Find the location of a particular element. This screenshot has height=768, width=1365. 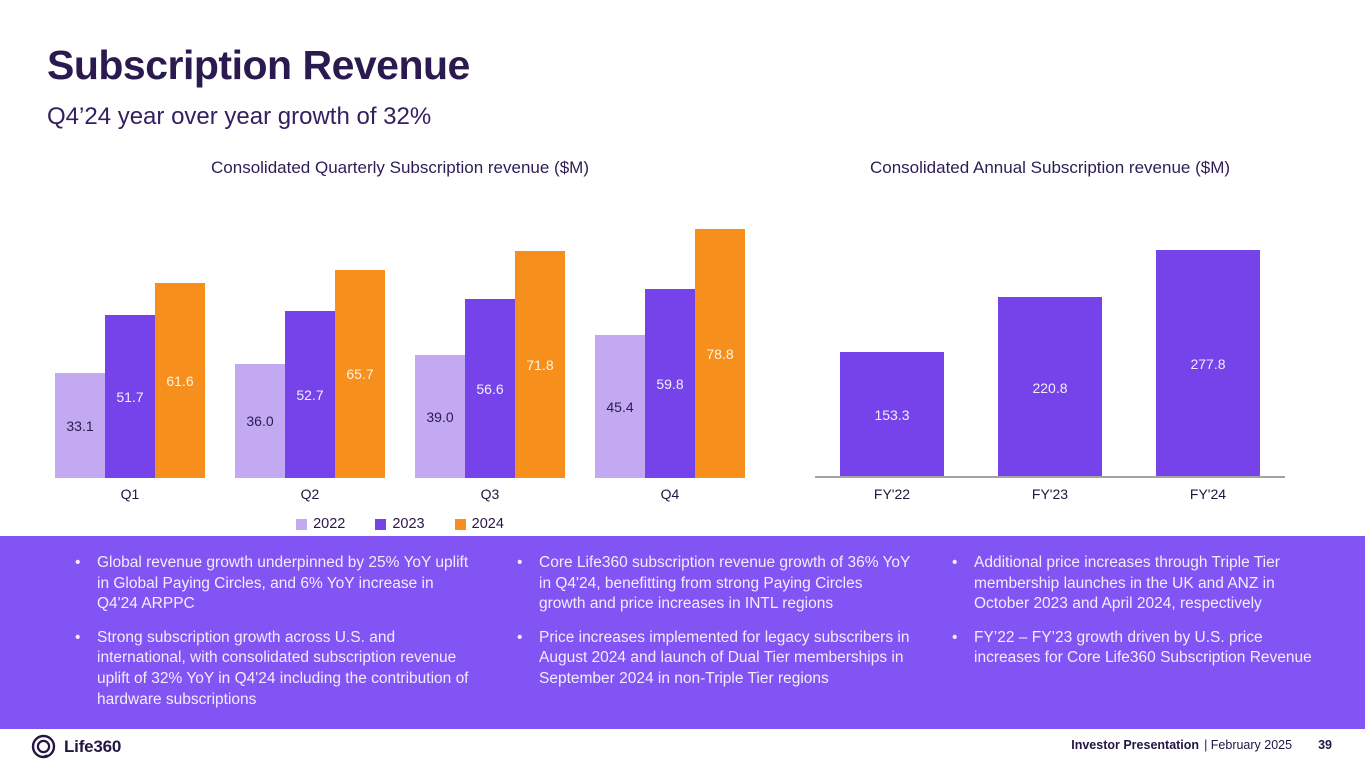

bar-value-label: 36.0 is located at coordinates (260, 421).